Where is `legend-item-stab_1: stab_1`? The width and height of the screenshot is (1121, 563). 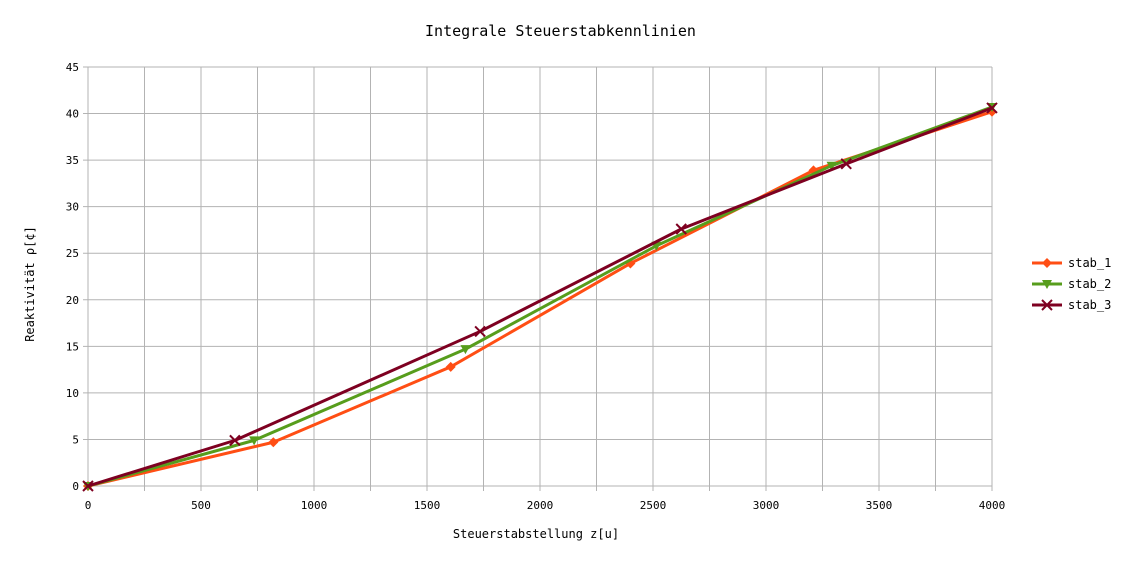
legend-item-stab_1: stab_1 is located at coordinates (1071, 262).